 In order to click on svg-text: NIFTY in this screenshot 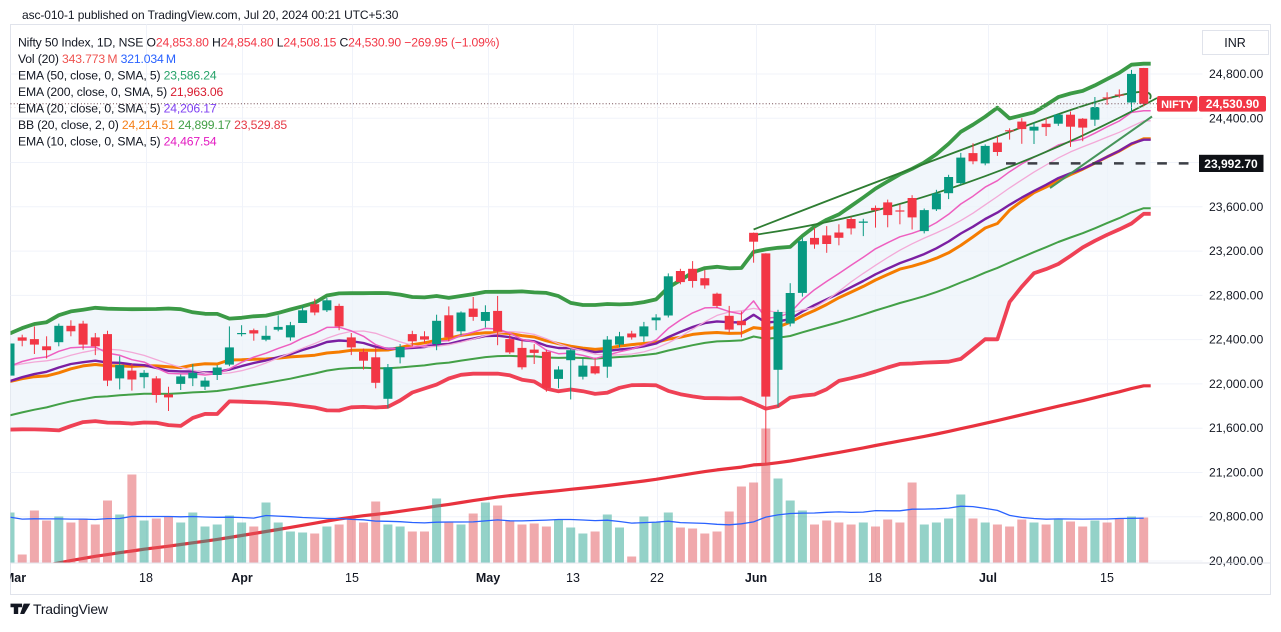, I will do `click(1177, 105)`.